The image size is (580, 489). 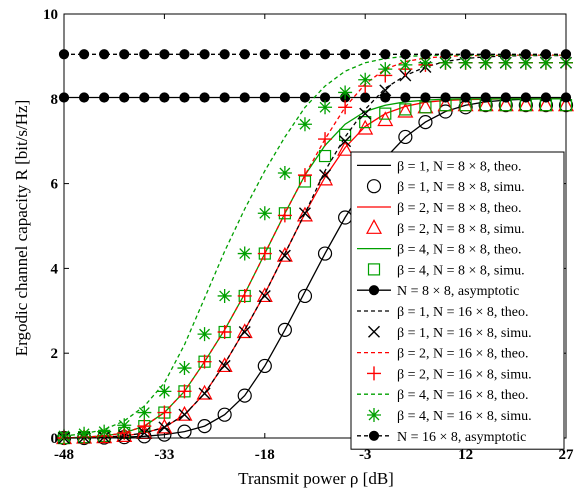 I want to click on legend-entry: β = 4, N = 8 × 8, simu., so click(x=461, y=270).